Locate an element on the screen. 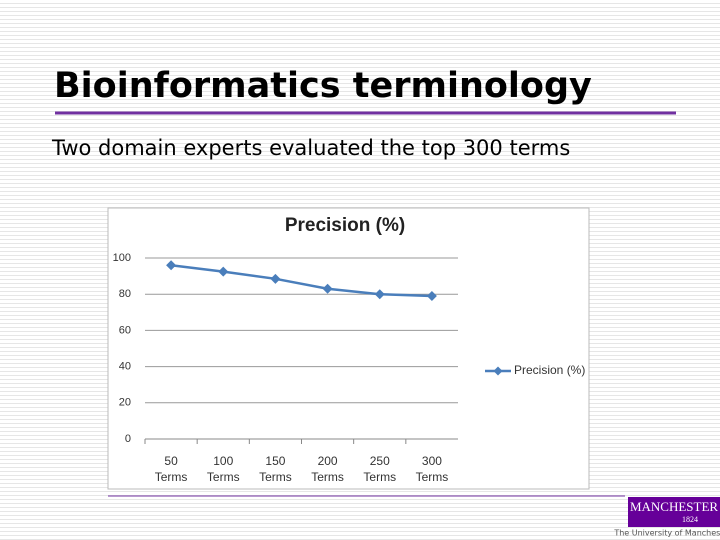 The image size is (720, 540). x-tick-label: 300 Terms is located at coordinates (432, 469).